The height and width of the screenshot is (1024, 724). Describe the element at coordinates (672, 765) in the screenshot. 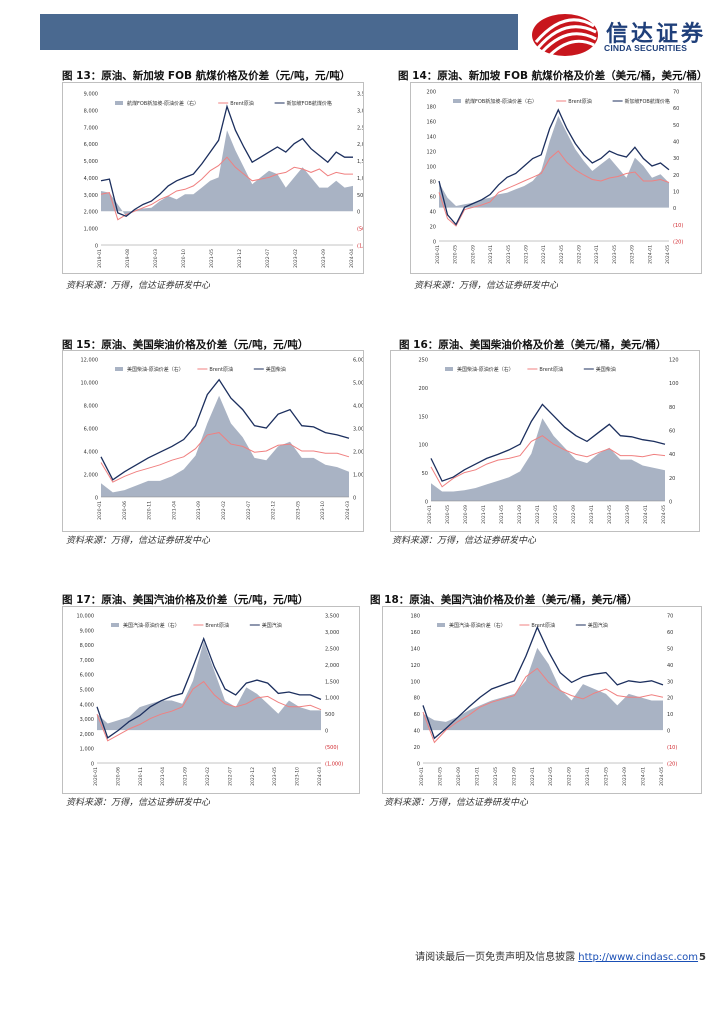

I see `right-tick-label: (20)` at that location.